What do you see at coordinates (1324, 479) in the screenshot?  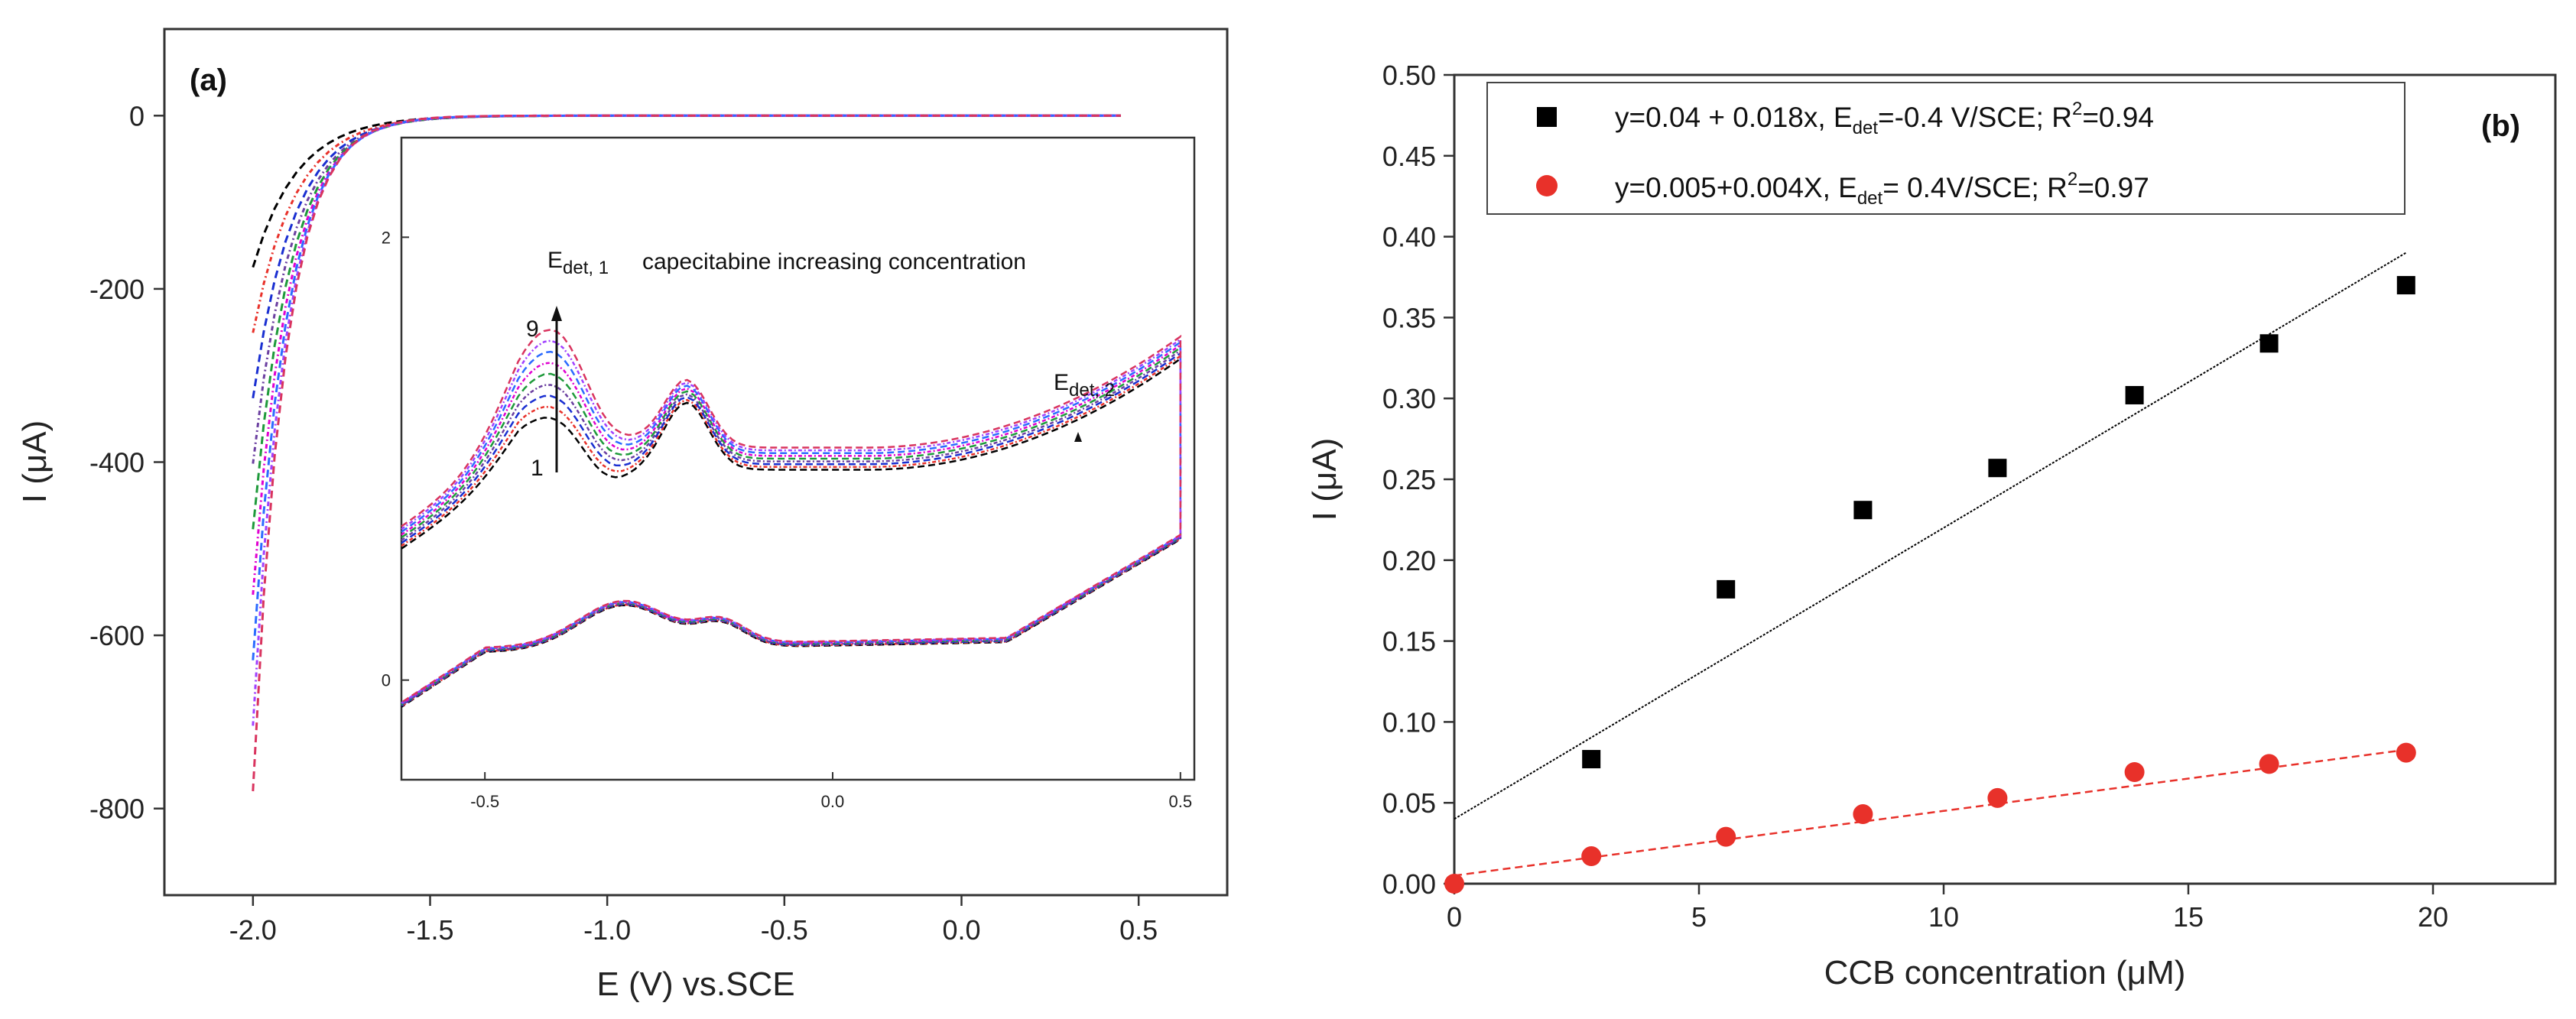 I see `panel-b-y-axis-title: I (μA)` at bounding box center [1324, 479].